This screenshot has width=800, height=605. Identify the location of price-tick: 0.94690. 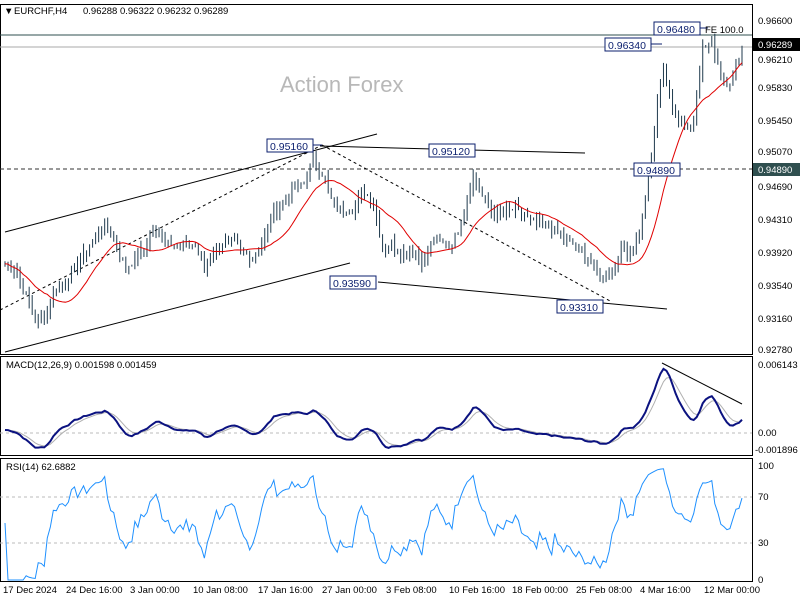
(775, 187).